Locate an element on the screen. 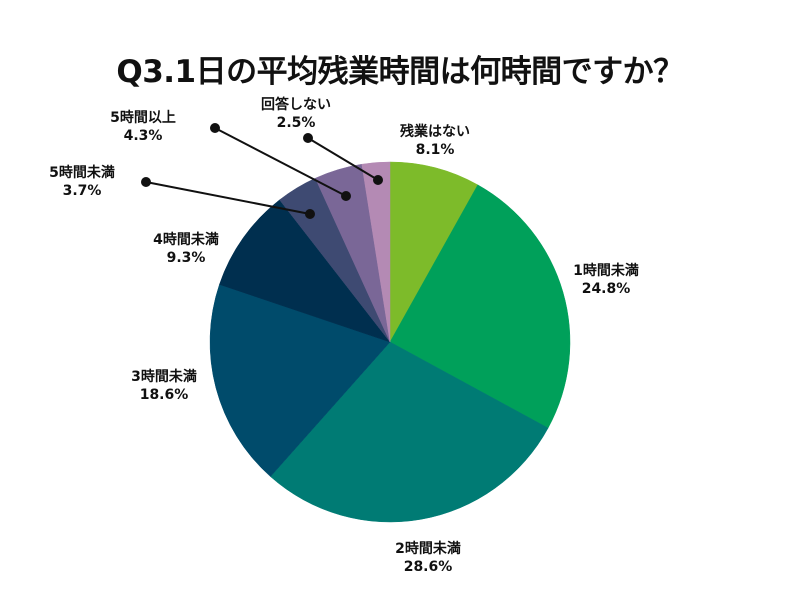 The width and height of the screenshot is (800, 600). label-under-5h: 5時間未満 3.7% is located at coordinates (82, 182).